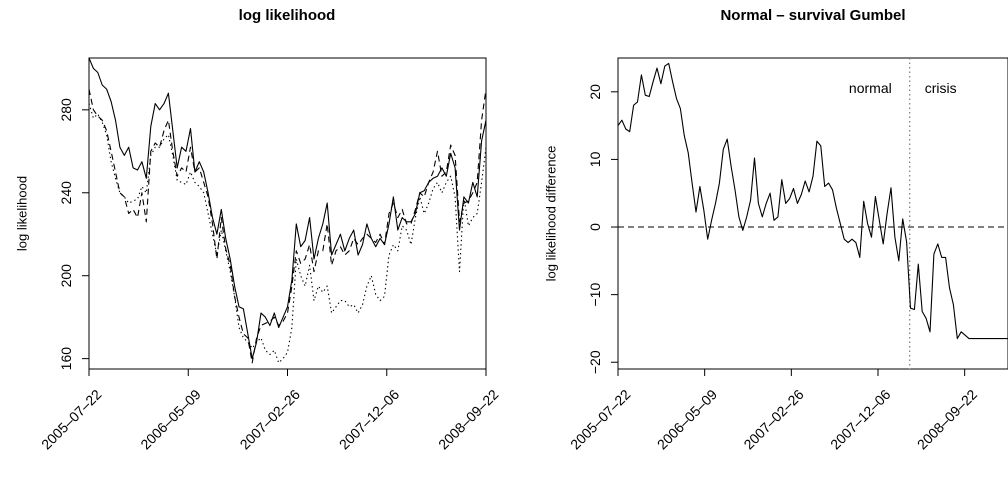 The width and height of the screenshot is (1008, 481). What do you see at coordinates (600, 419) in the screenshot?
I see `chart2-x-tick-label: 2005–07–22` at bounding box center [600, 419].